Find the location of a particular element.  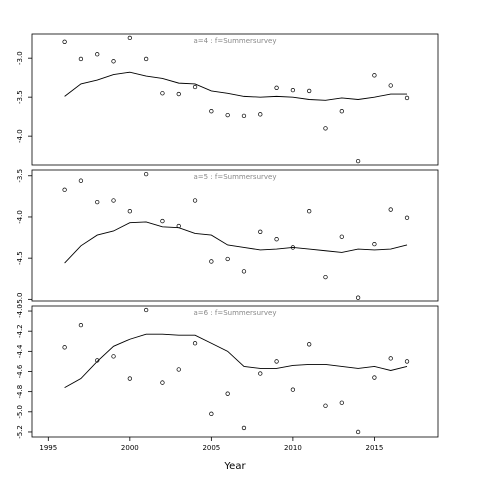

y-tick-label: -5.2 is located at coordinates (20, 432).